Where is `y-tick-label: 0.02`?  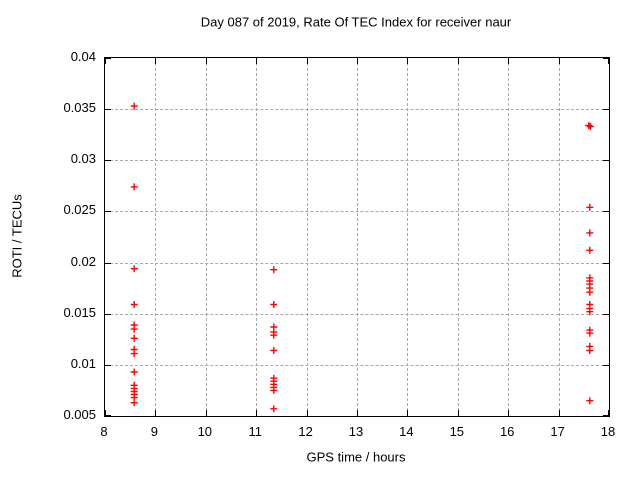
y-tick-label: 0.02 is located at coordinates (83, 261).